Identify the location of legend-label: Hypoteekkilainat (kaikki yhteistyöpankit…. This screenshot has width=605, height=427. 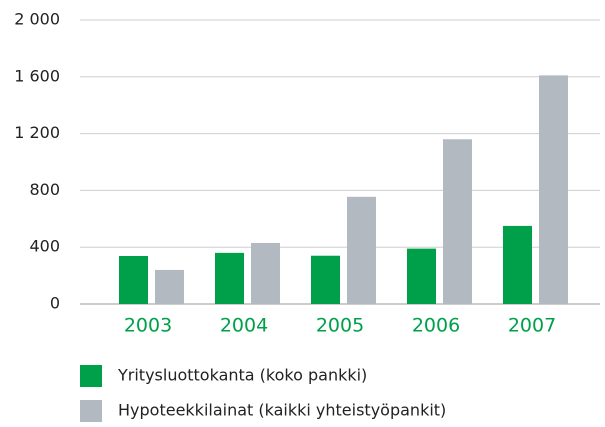
(282, 410).